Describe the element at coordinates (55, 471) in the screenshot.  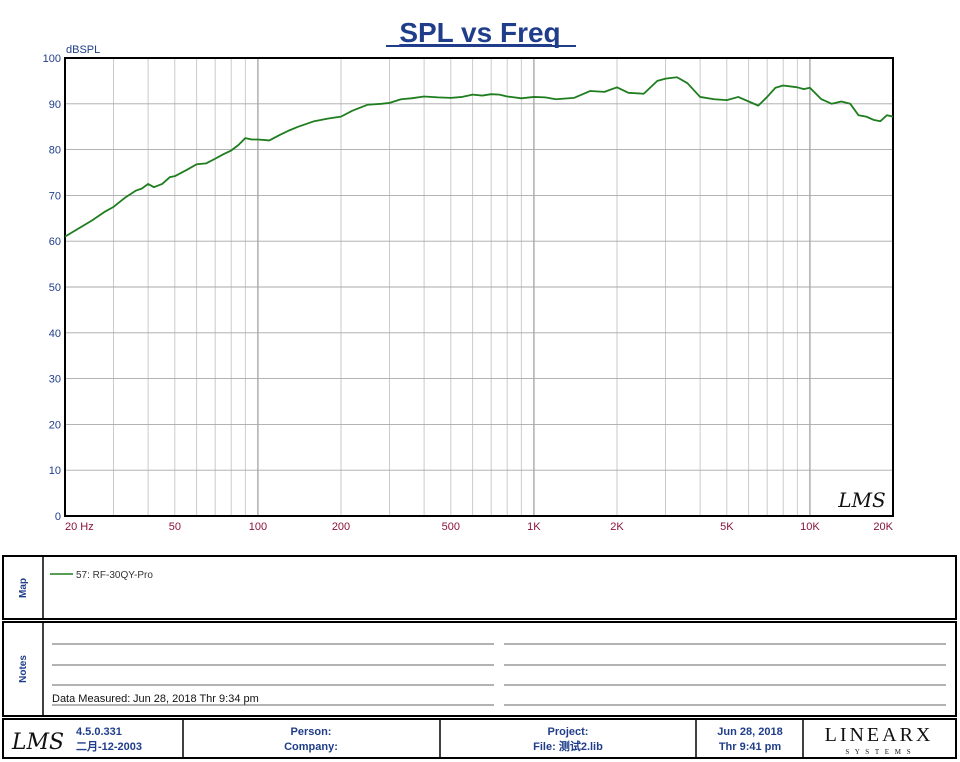
I see `y-tick-label: 10` at that location.